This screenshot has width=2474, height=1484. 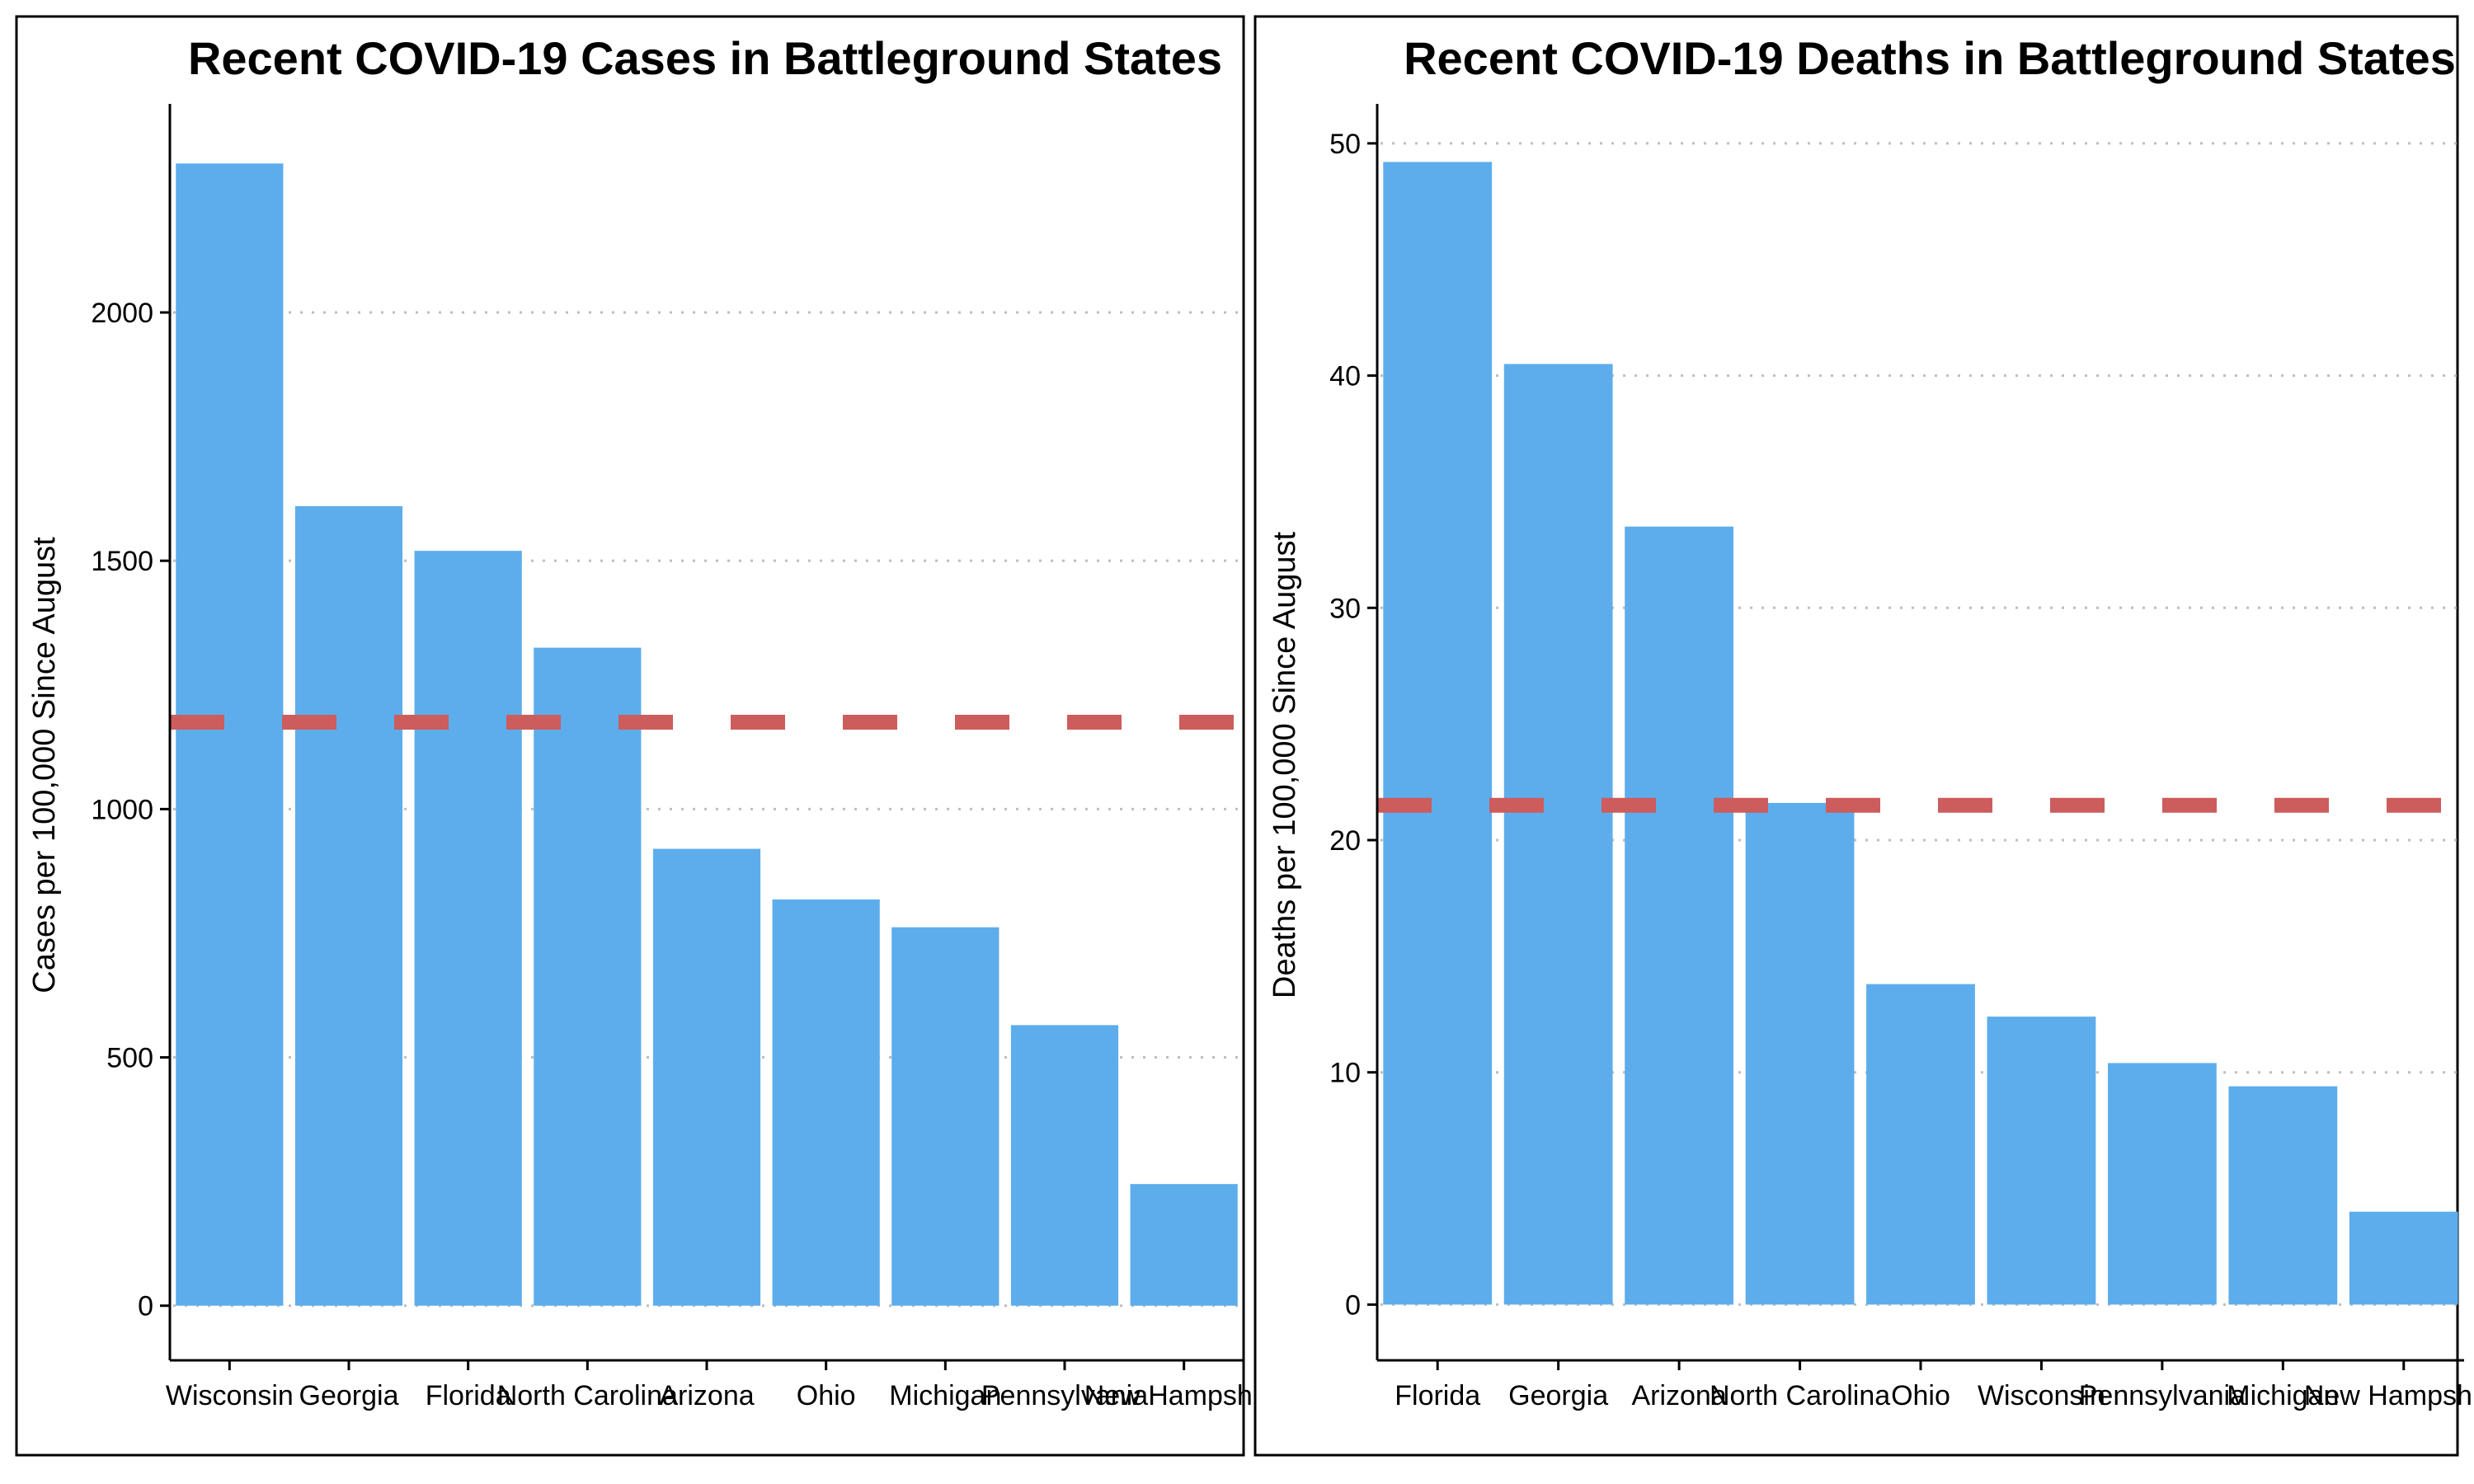 What do you see at coordinates (1345, 608) in the screenshot?
I see `deaths-y-tick-label-30: 30` at bounding box center [1345, 608].